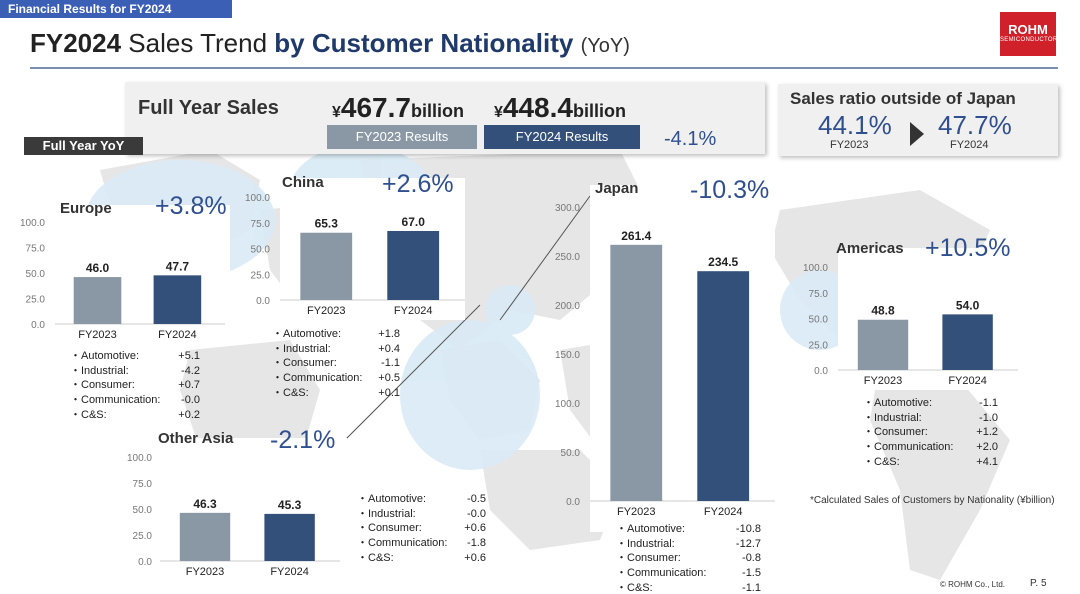 The image size is (1080, 594). What do you see at coordinates (930, 403) in the screenshot?
I see `detail-row: ・Automotive: -1.1` at bounding box center [930, 403].